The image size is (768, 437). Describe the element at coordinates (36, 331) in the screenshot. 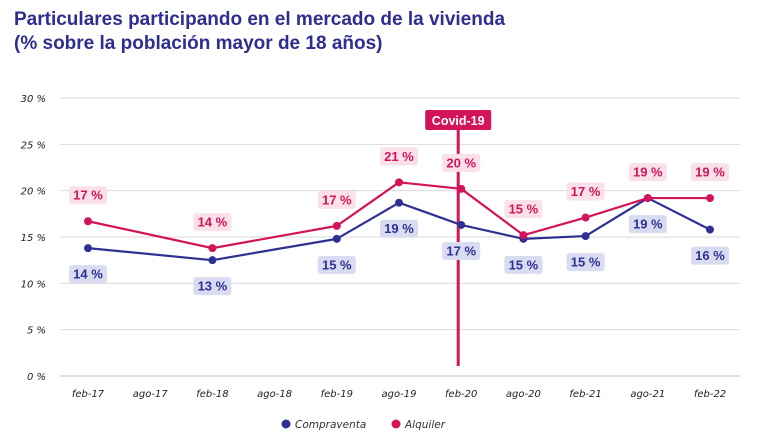

I see `y-tick-label: 5 %` at that location.